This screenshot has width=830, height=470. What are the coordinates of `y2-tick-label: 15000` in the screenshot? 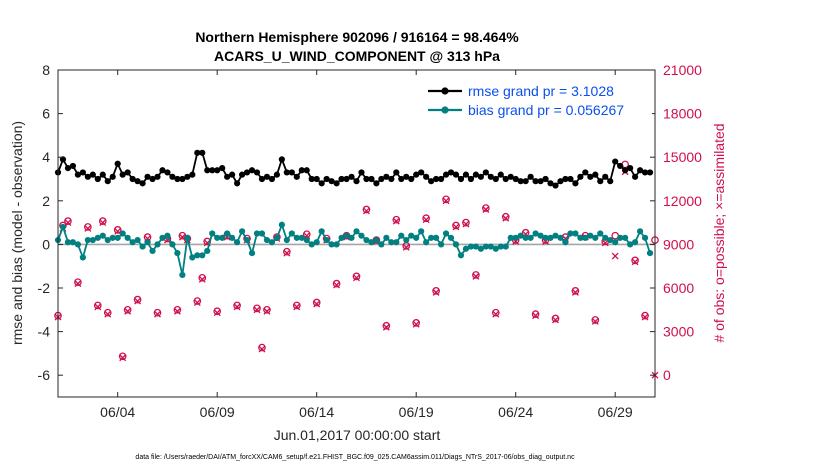 It's located at (682, 157).